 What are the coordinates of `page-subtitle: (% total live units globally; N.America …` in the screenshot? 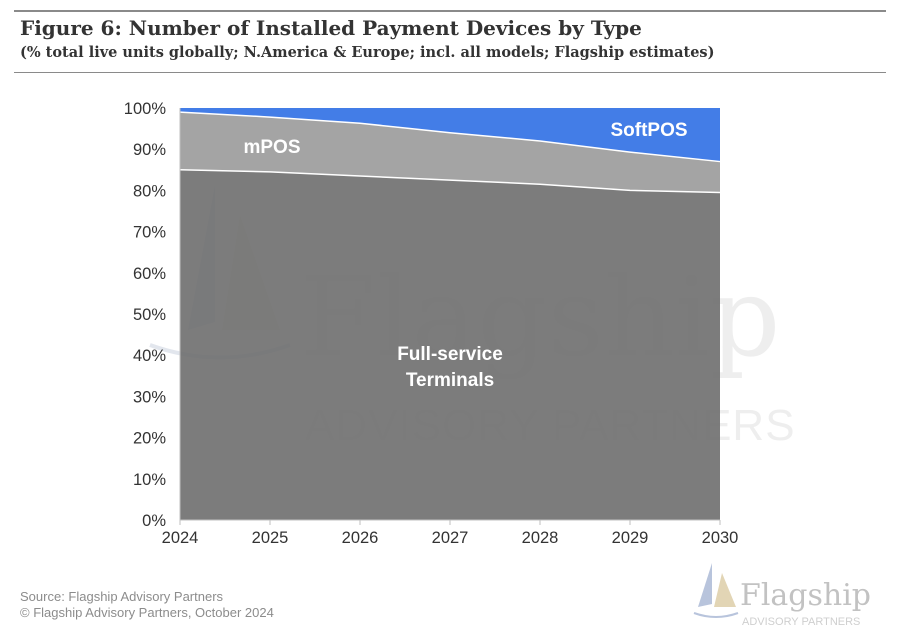 It's located at (367, 52).